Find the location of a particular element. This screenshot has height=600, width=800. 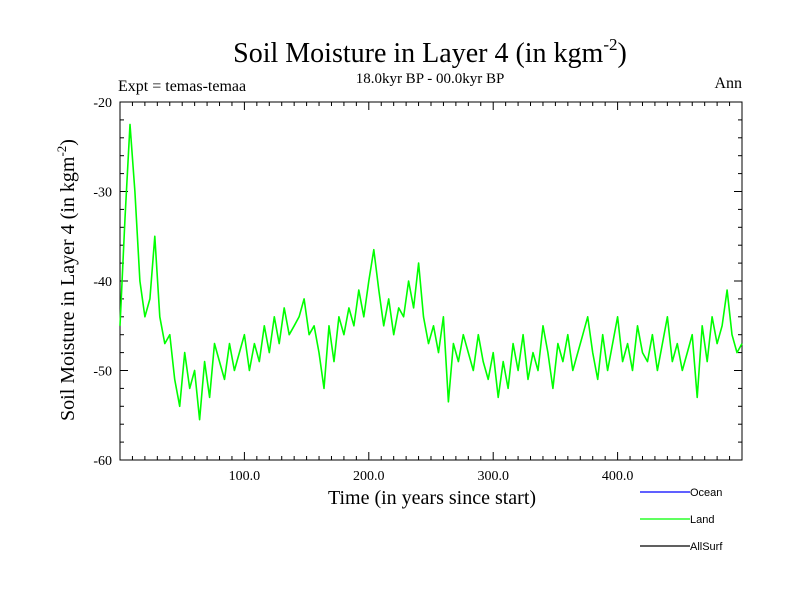

y-axis-label: Soil Moisture in Layer 4 (in kgm-2) is located at coordinates (66, 280).